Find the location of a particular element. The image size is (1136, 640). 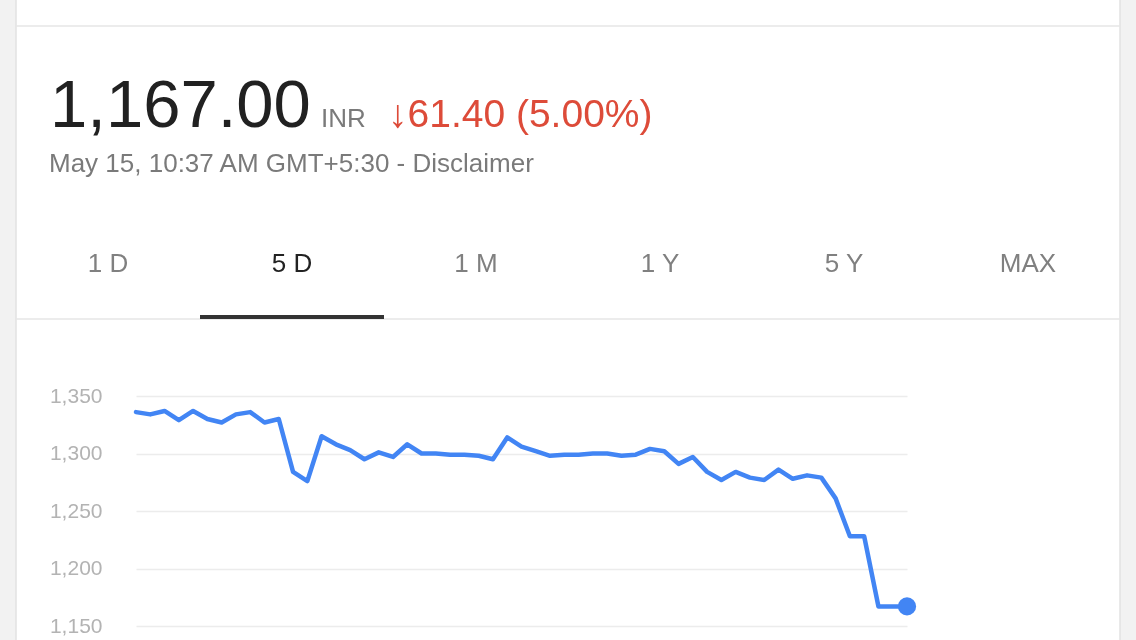

text: 1 D is located at coordinates (108, 263).